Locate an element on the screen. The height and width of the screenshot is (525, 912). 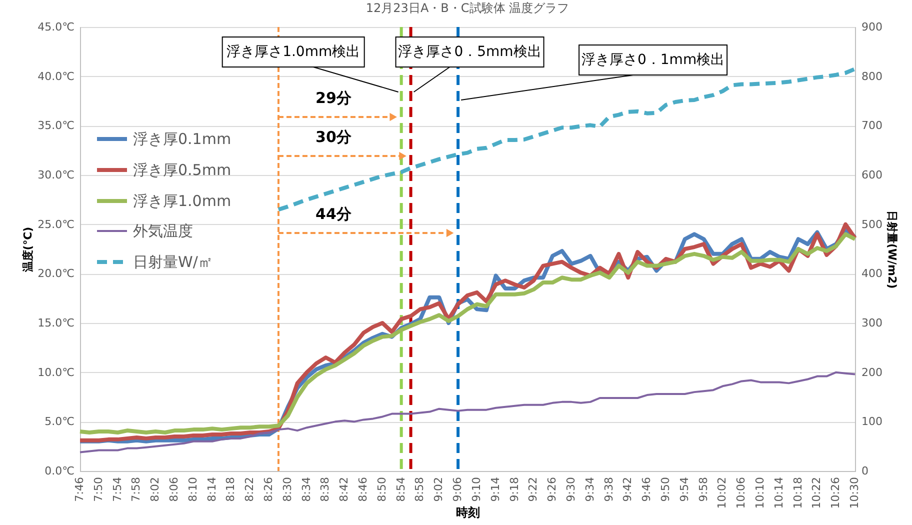
x-tick-label: 9:14 is located at coordinates (495, 489).